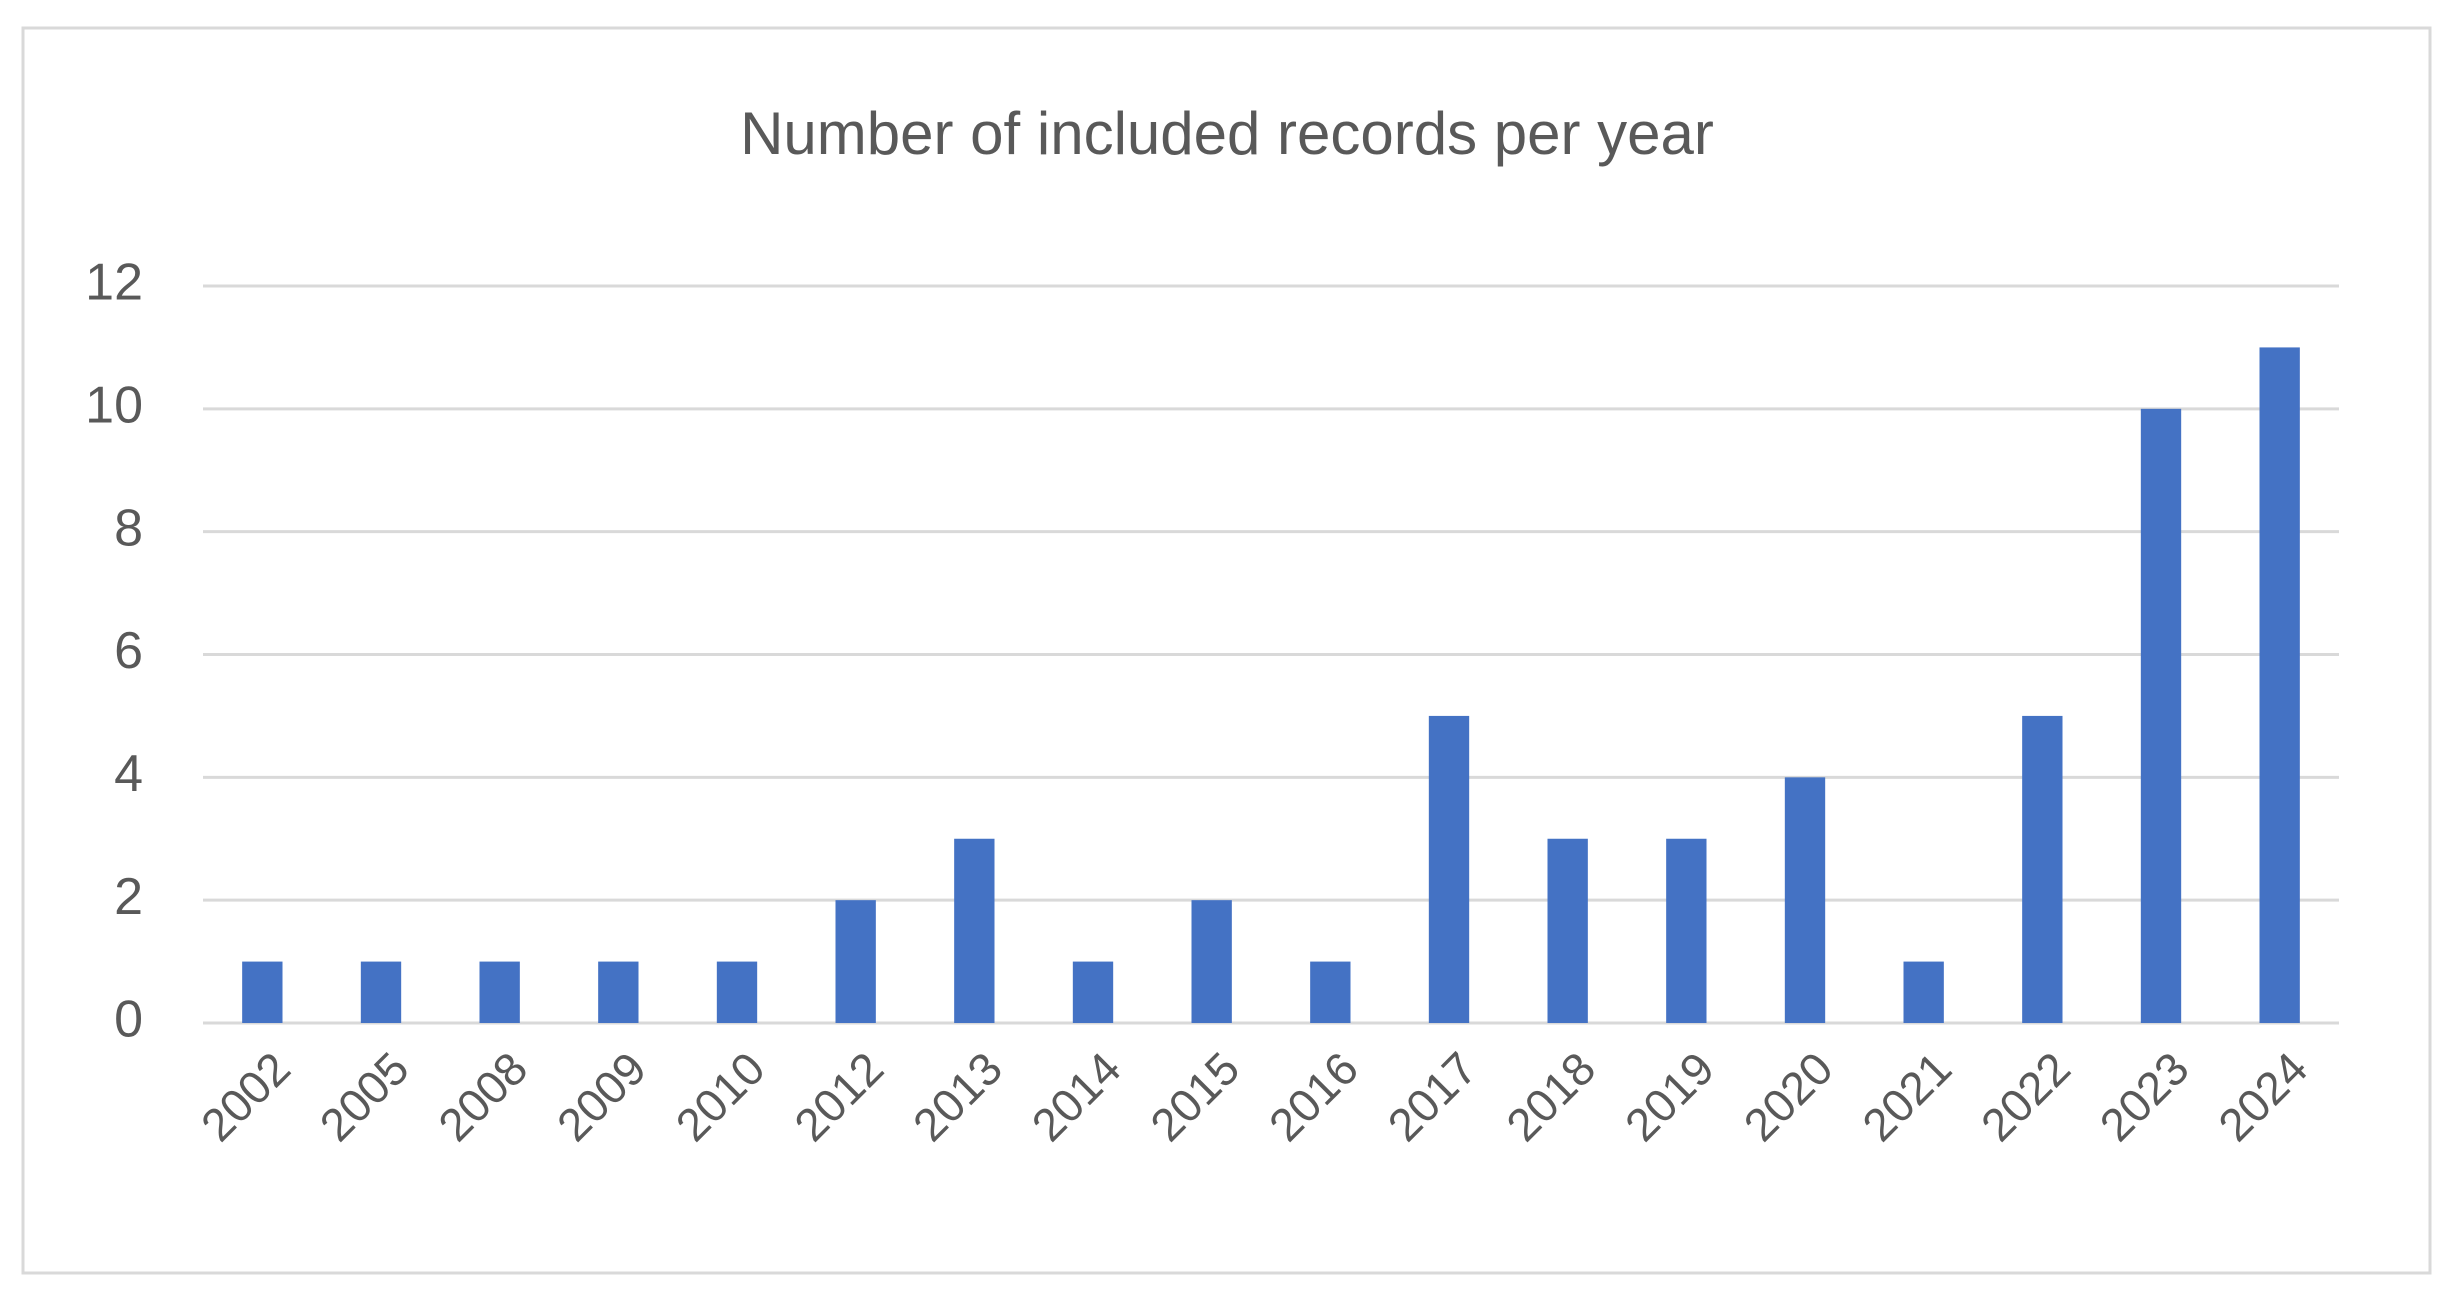  I want to click on y-tick-label: 2, so click(128, 897).